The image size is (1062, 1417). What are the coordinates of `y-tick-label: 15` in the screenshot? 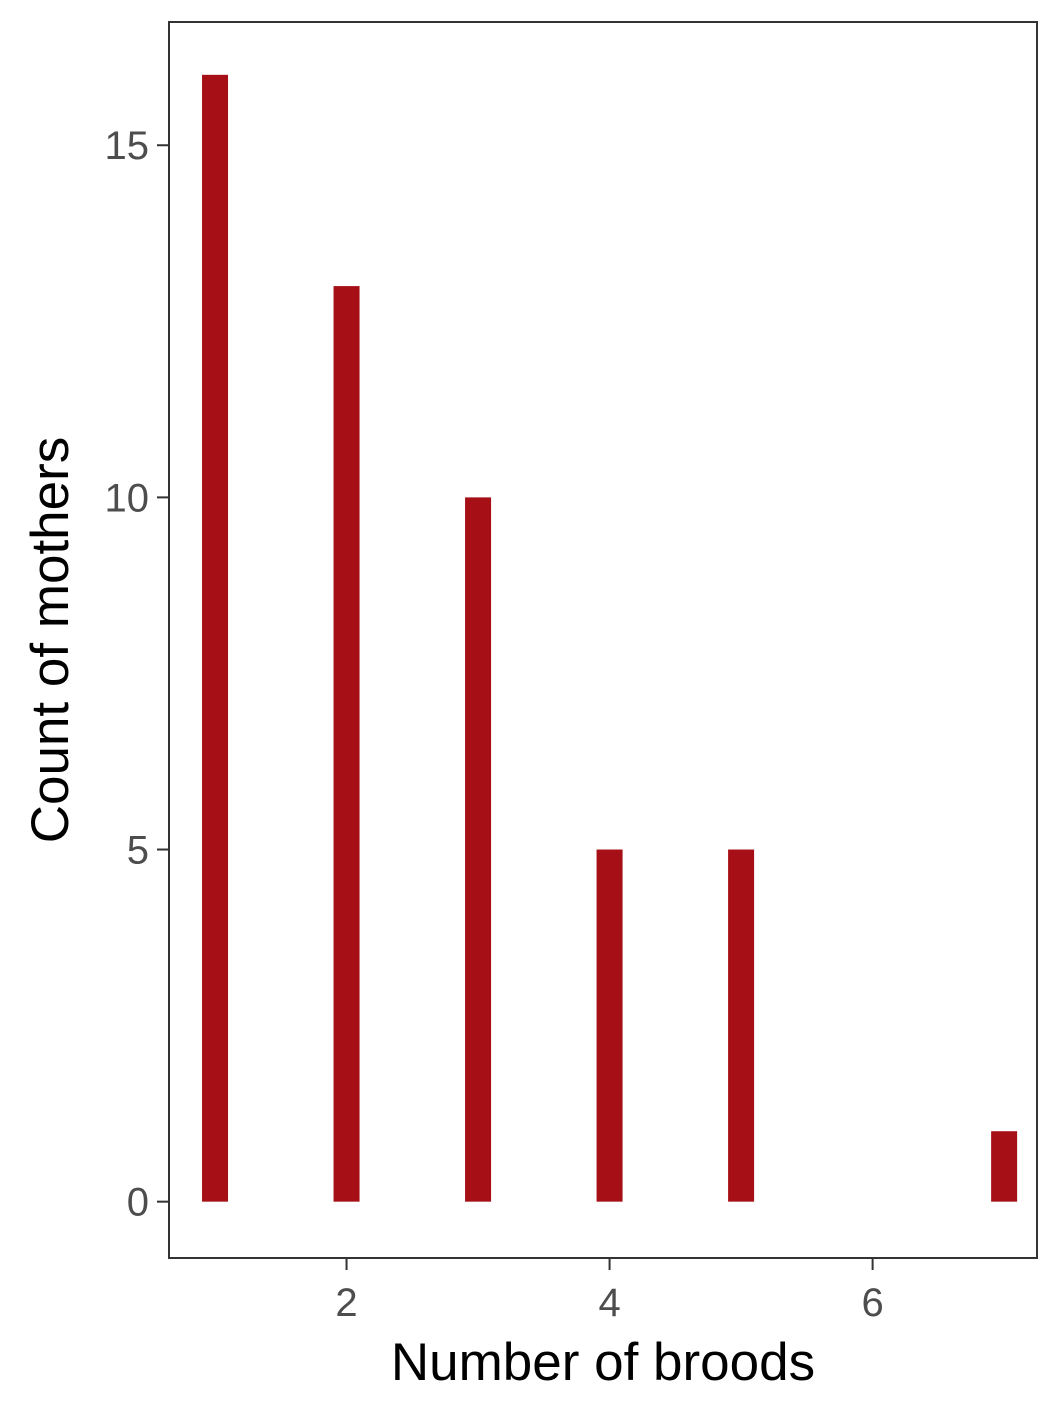 It's located at (127, 146).